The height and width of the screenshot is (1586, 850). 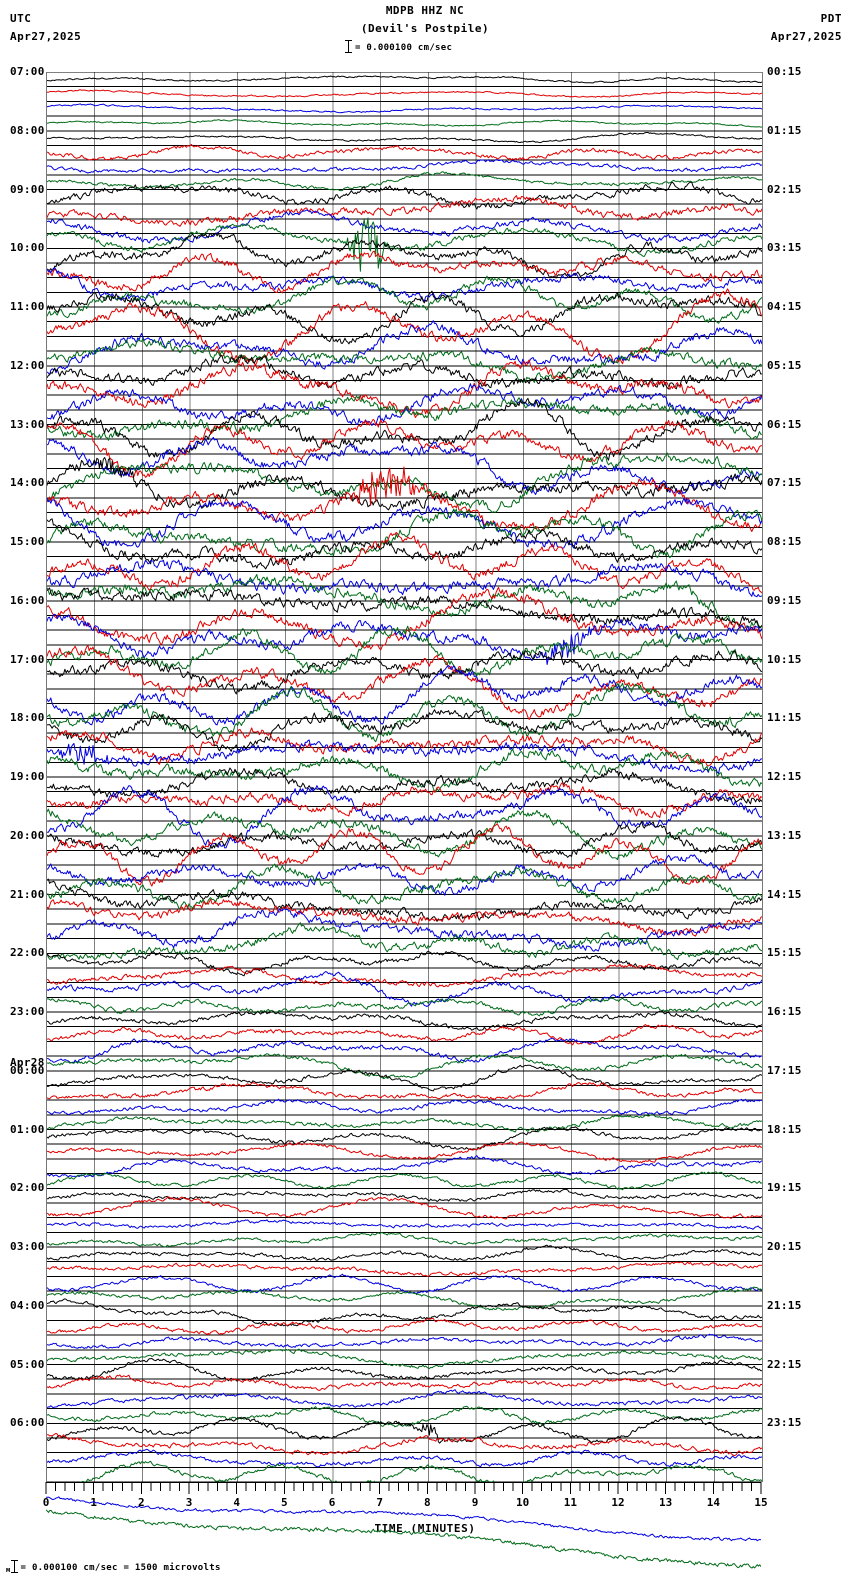 I want to click on x-axis-tick-label: 10, so click(x=523, y=1502).